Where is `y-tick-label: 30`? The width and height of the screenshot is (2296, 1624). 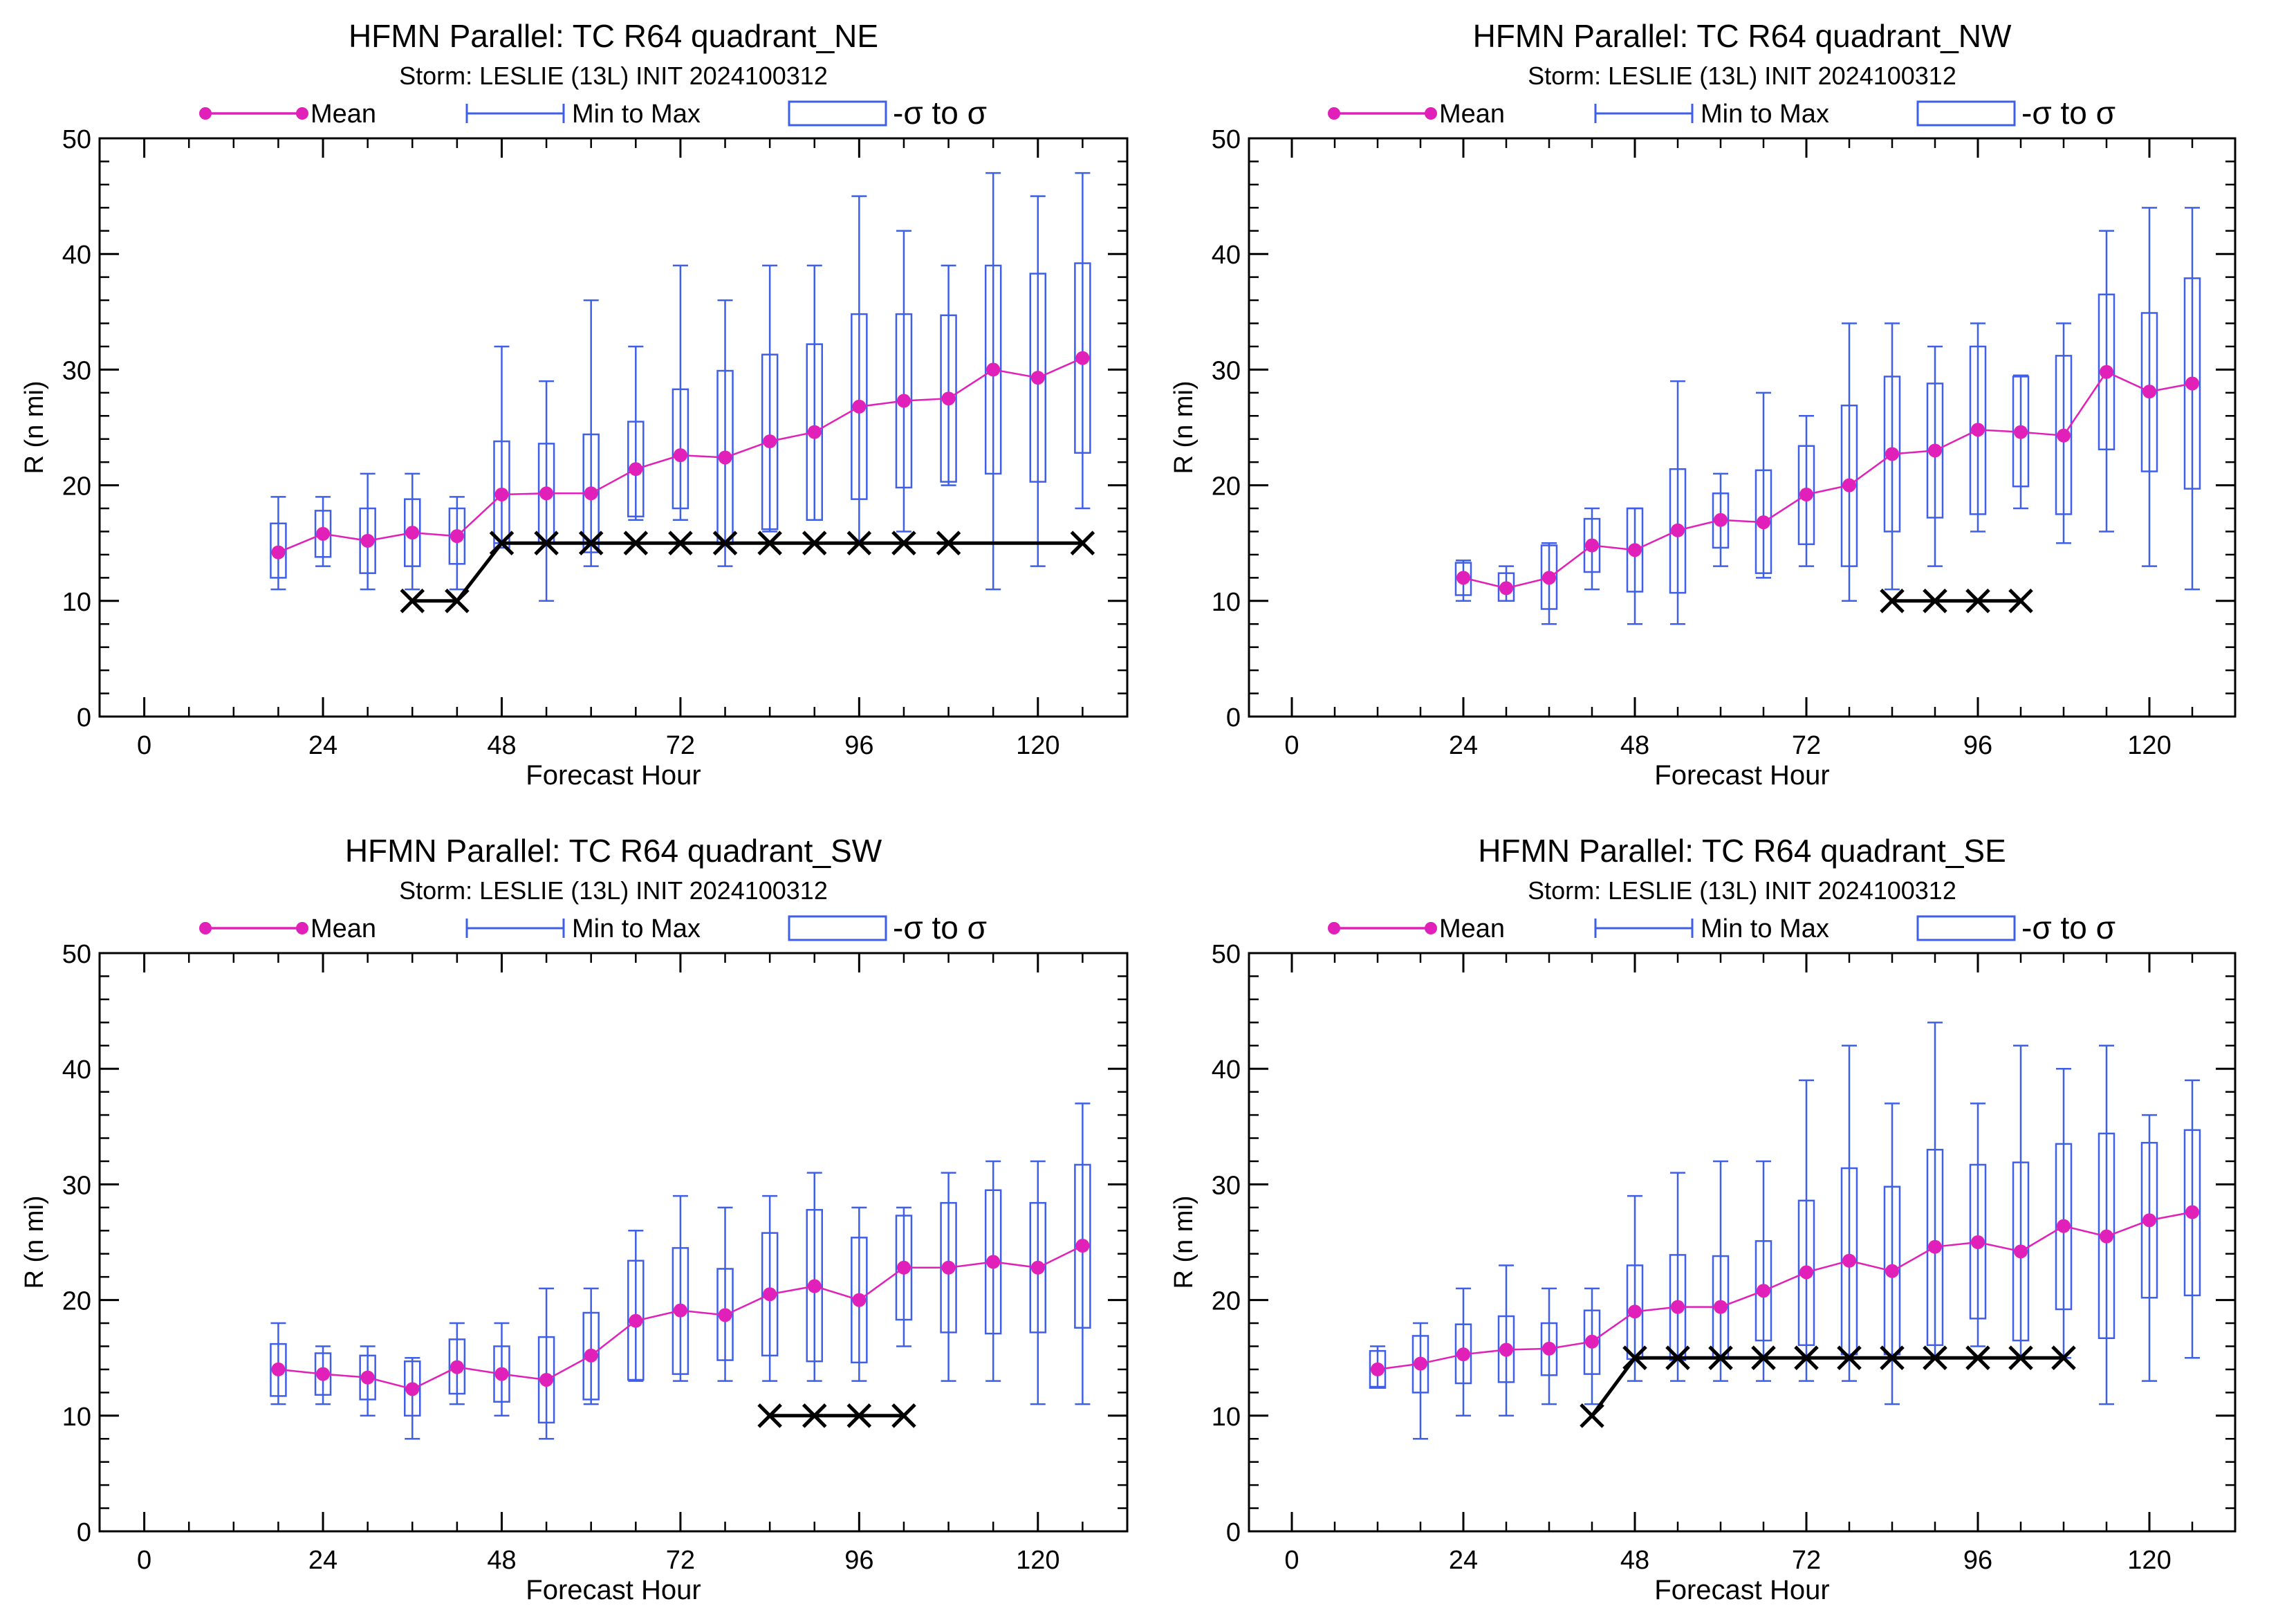
y-tick-label: 30 is located at coordinates (76, 1185).